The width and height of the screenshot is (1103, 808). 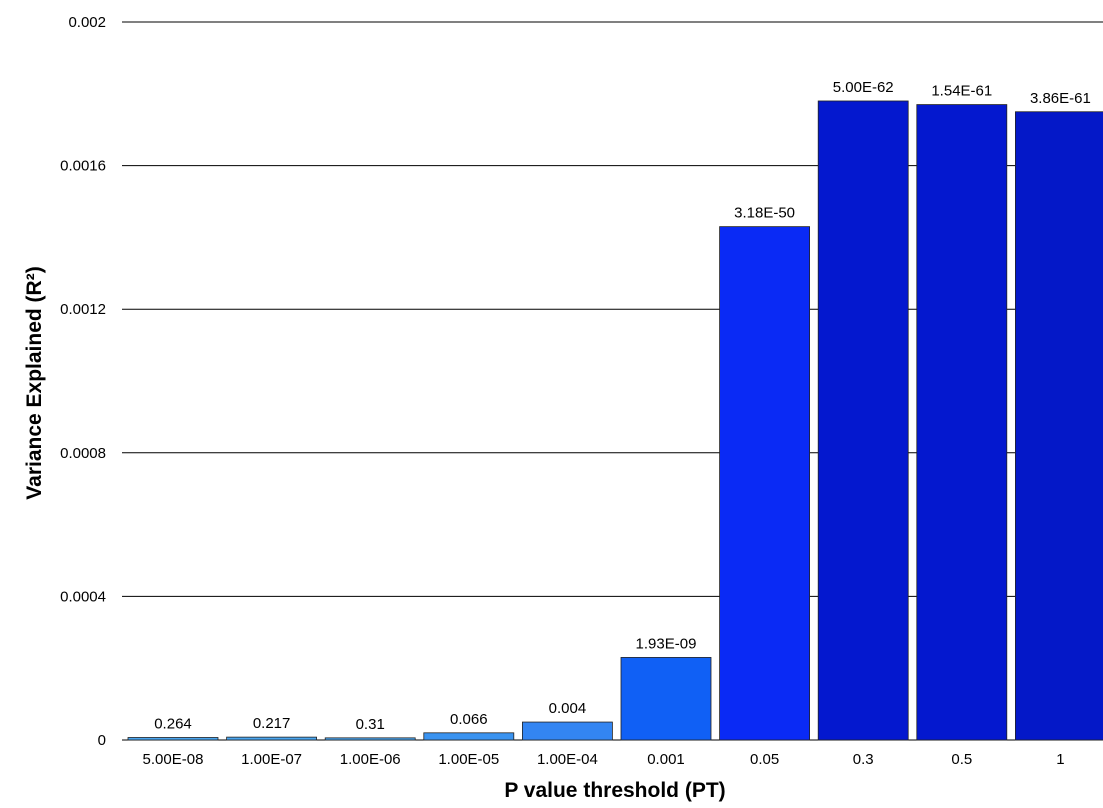 What do you see at coordinates (83, 166) in the screenshot?
I see `y-tick-label: 0.0016` at bounding box center [83, 166].